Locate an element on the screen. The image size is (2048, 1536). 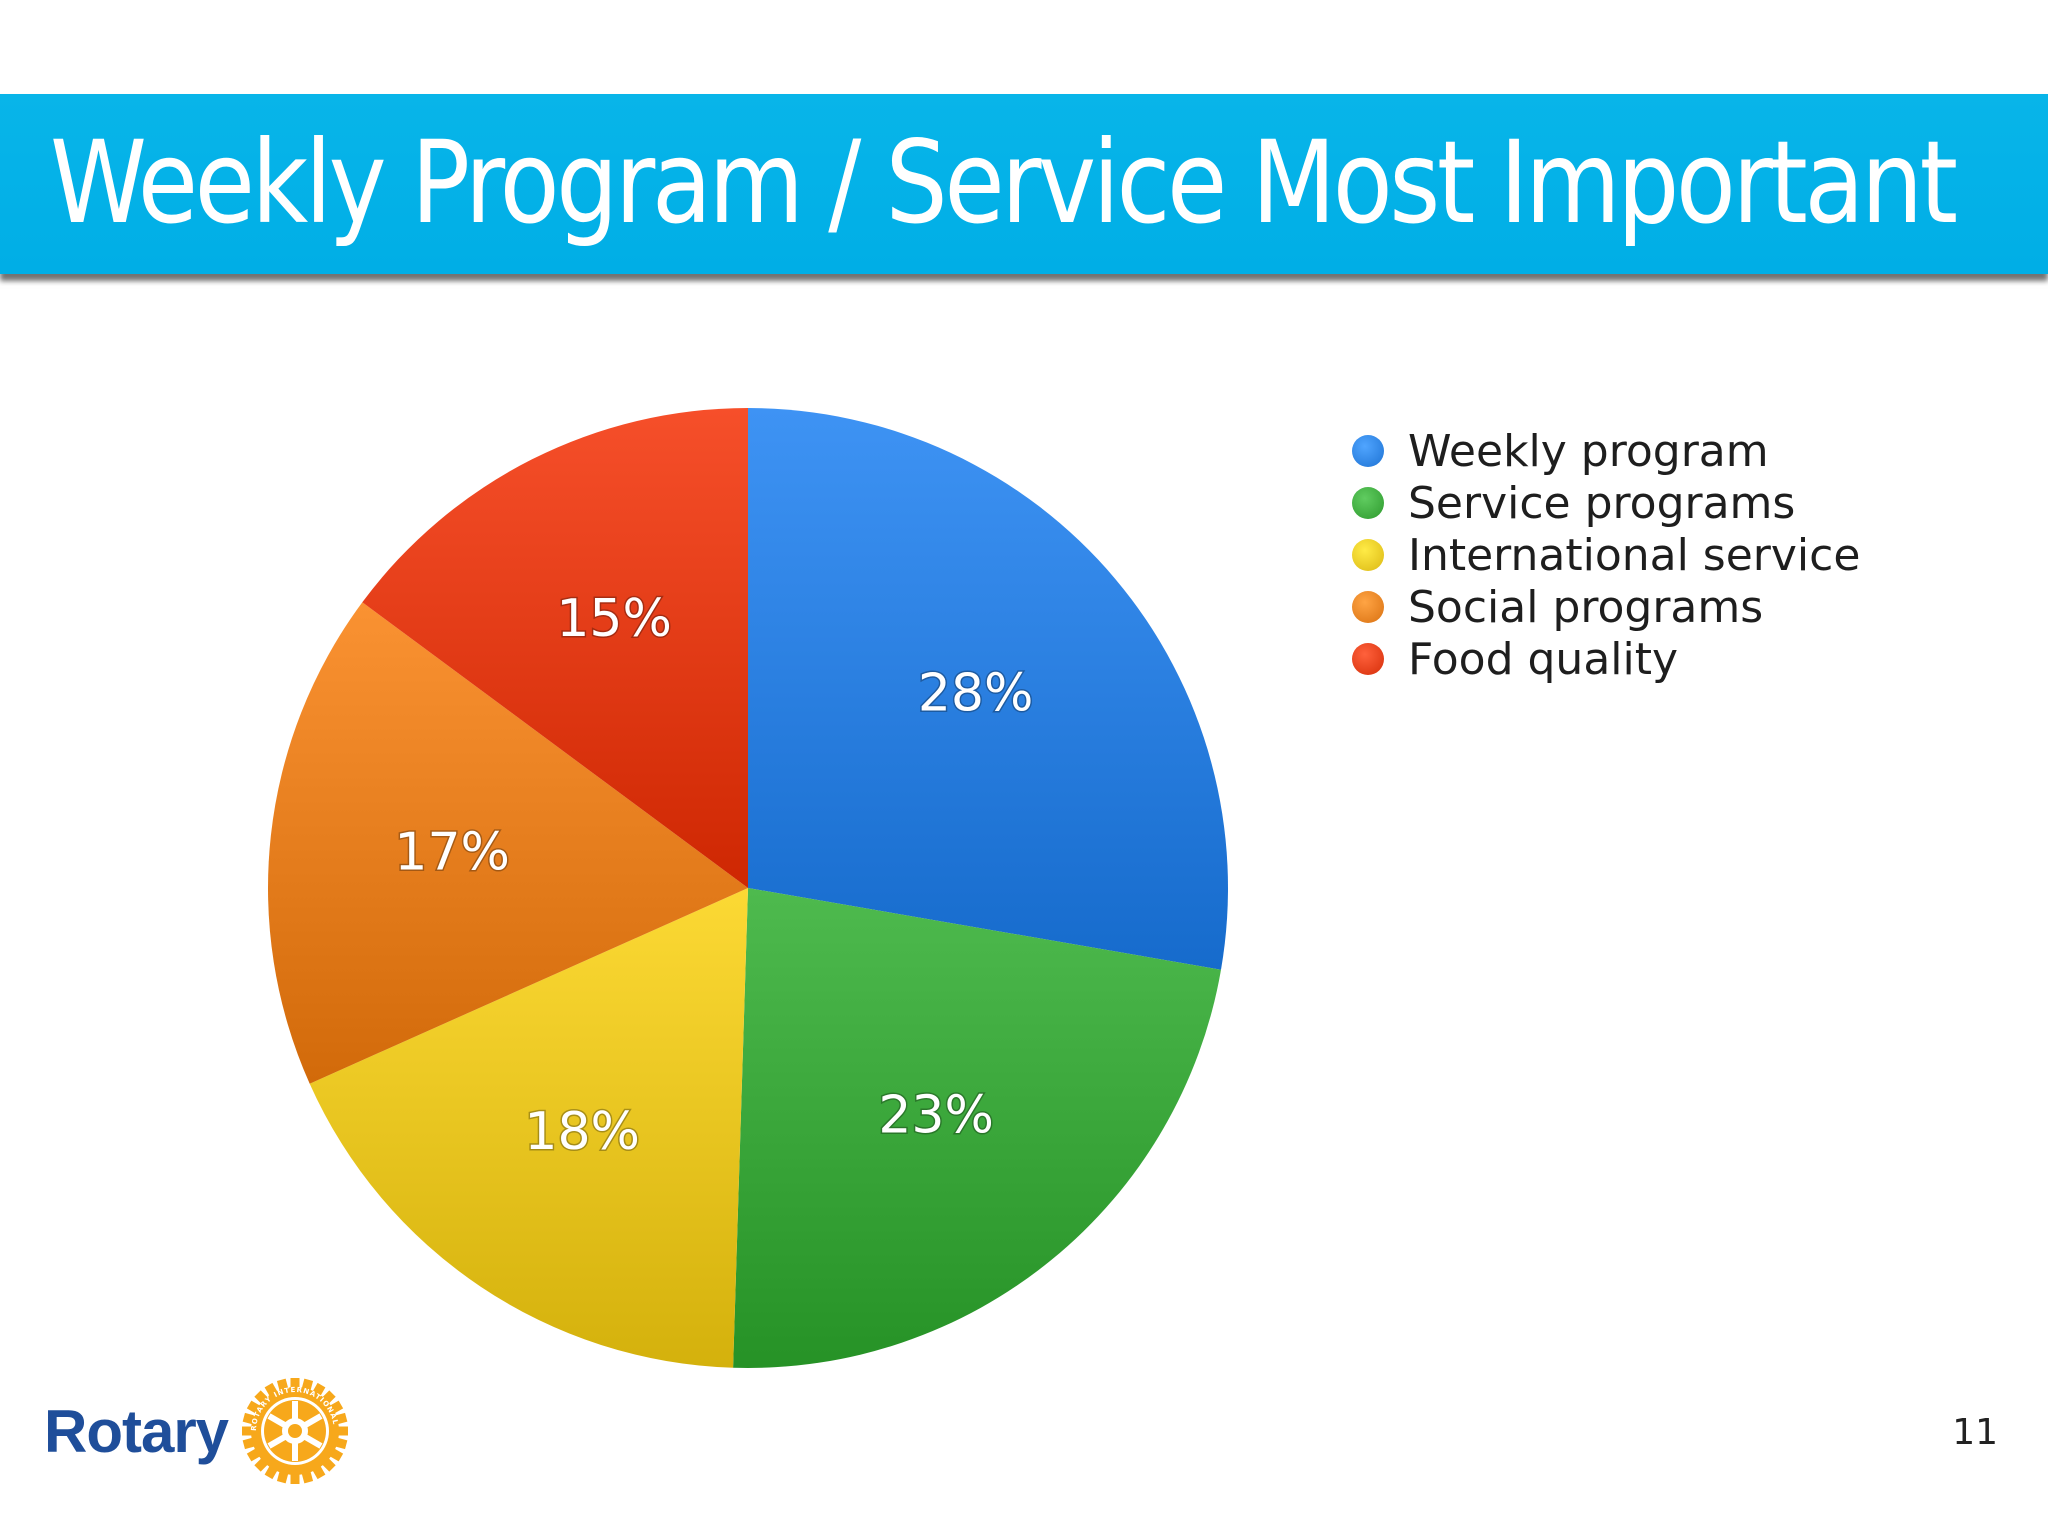
legend-item-social-programs: Social programs is located at coordinates (1606, 607).